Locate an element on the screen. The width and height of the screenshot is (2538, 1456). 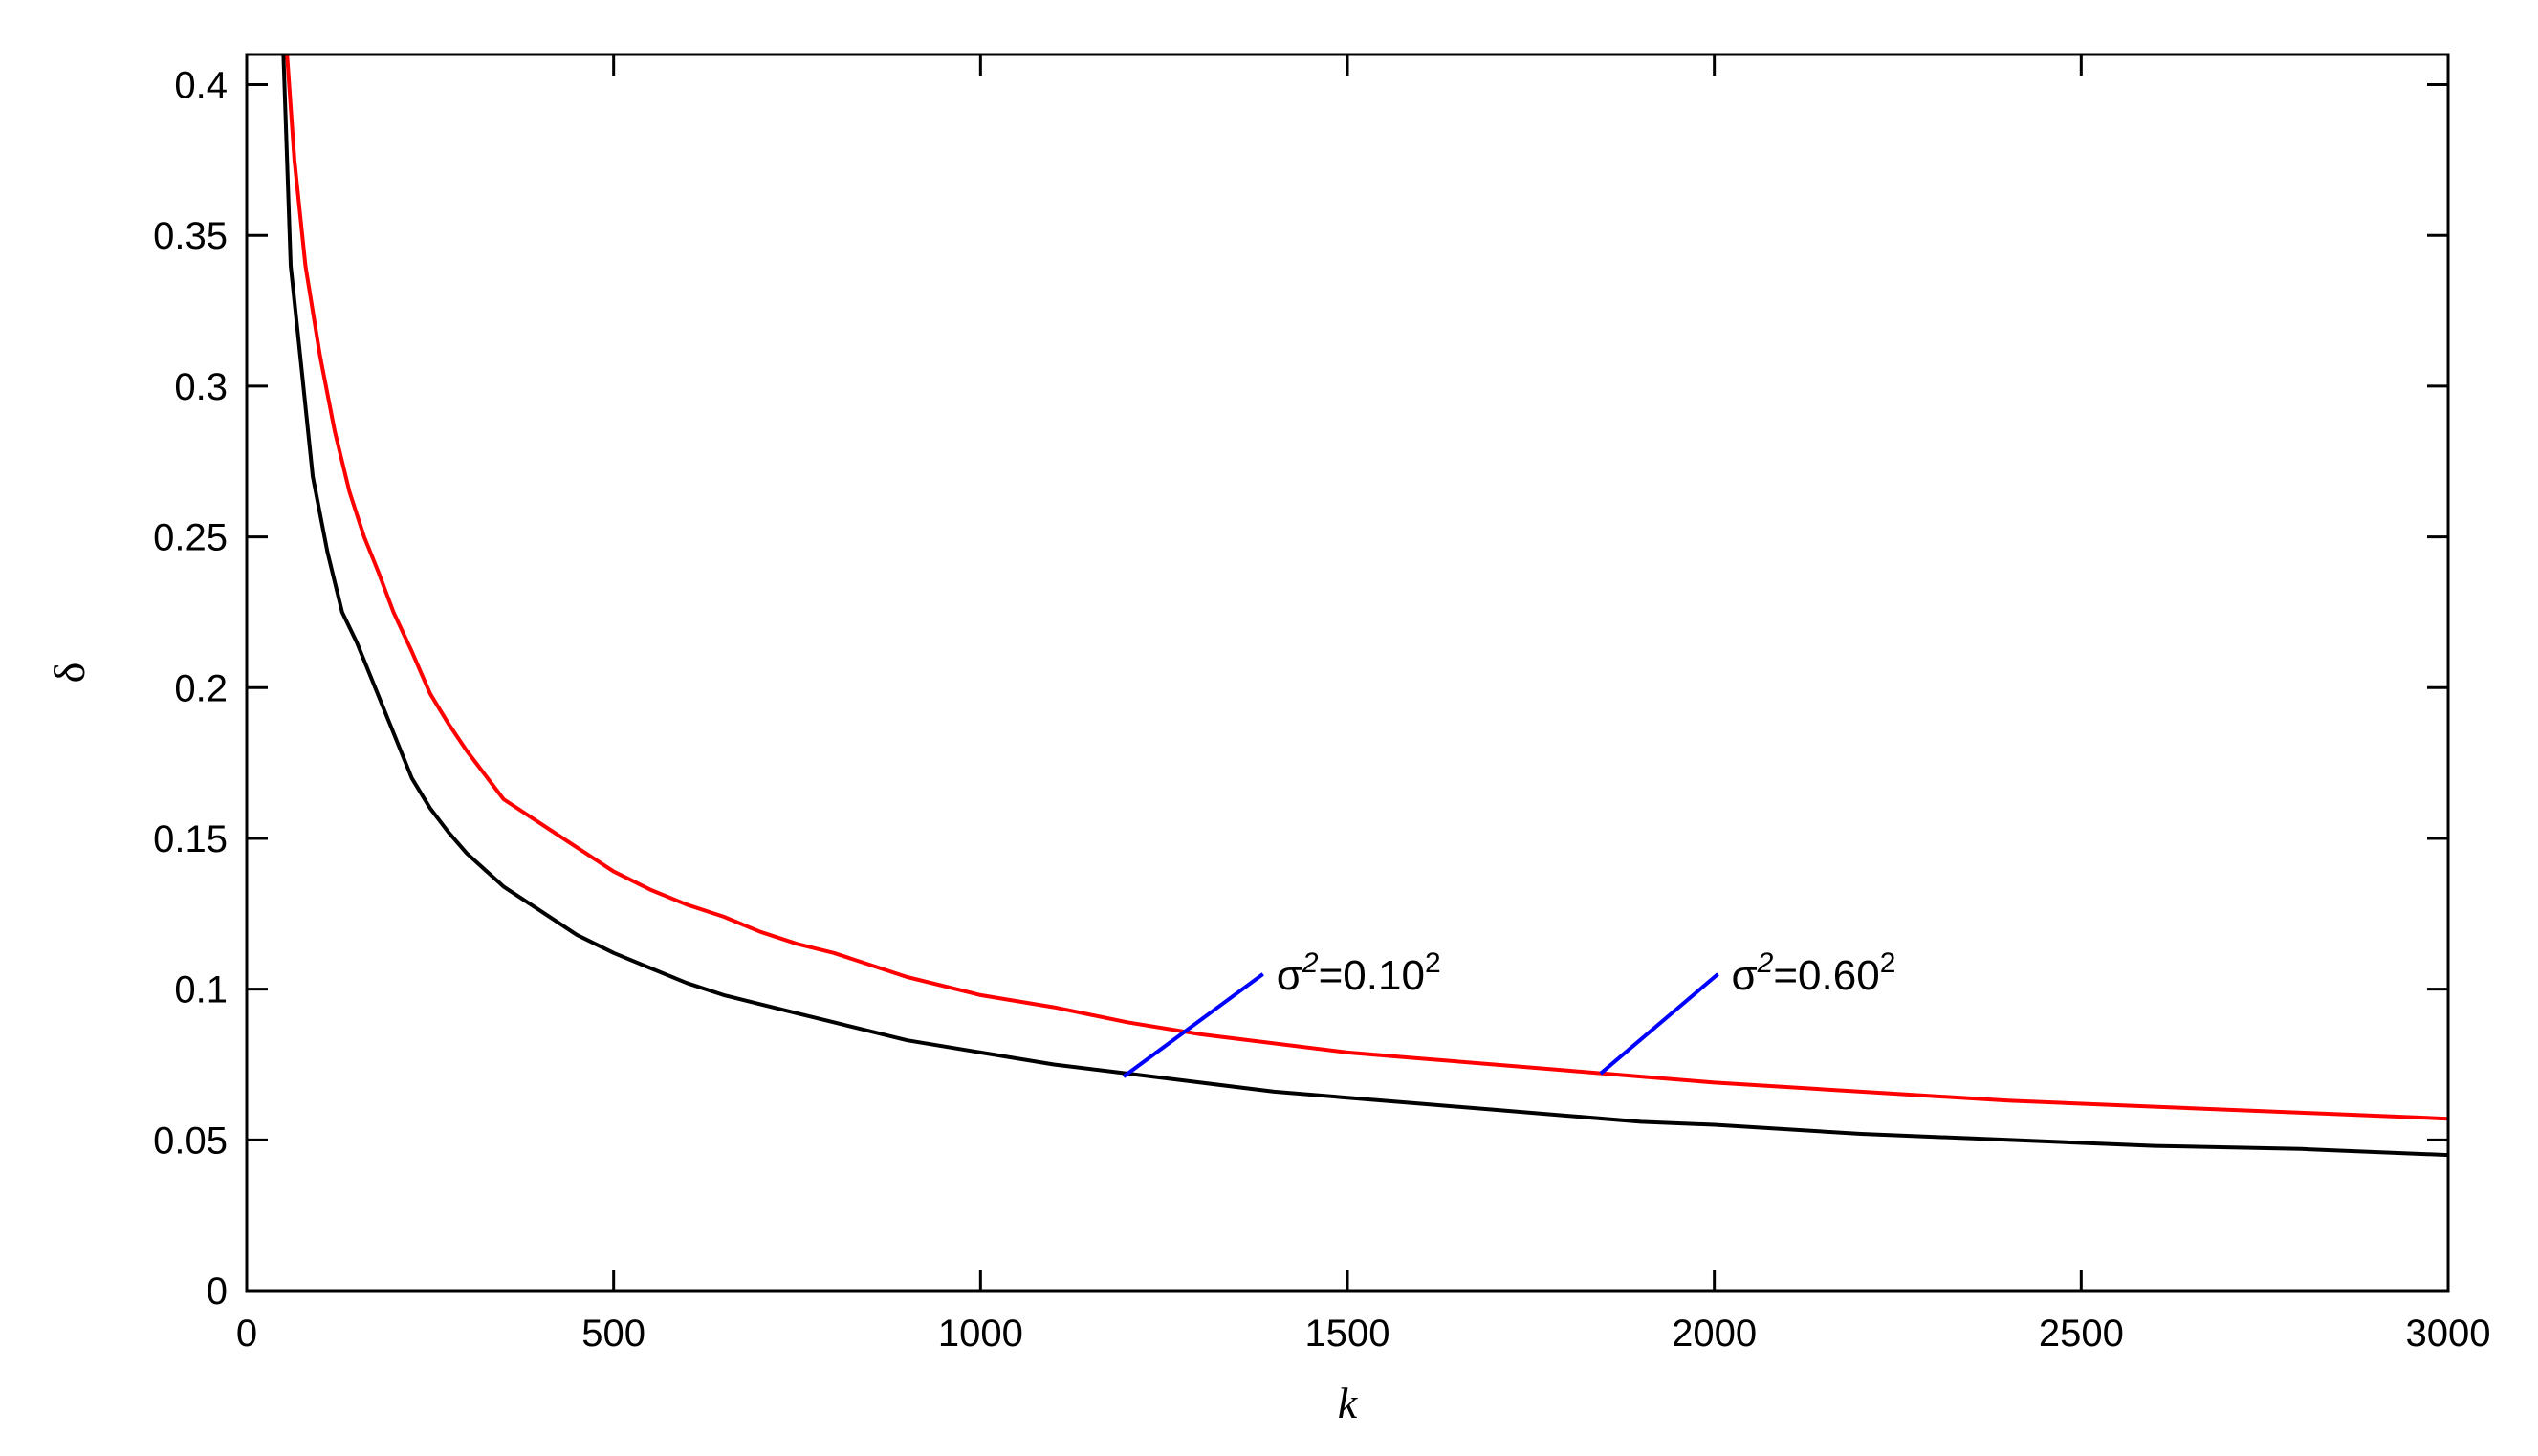
y-axis-label: δ is located at coordinates (69, 673).